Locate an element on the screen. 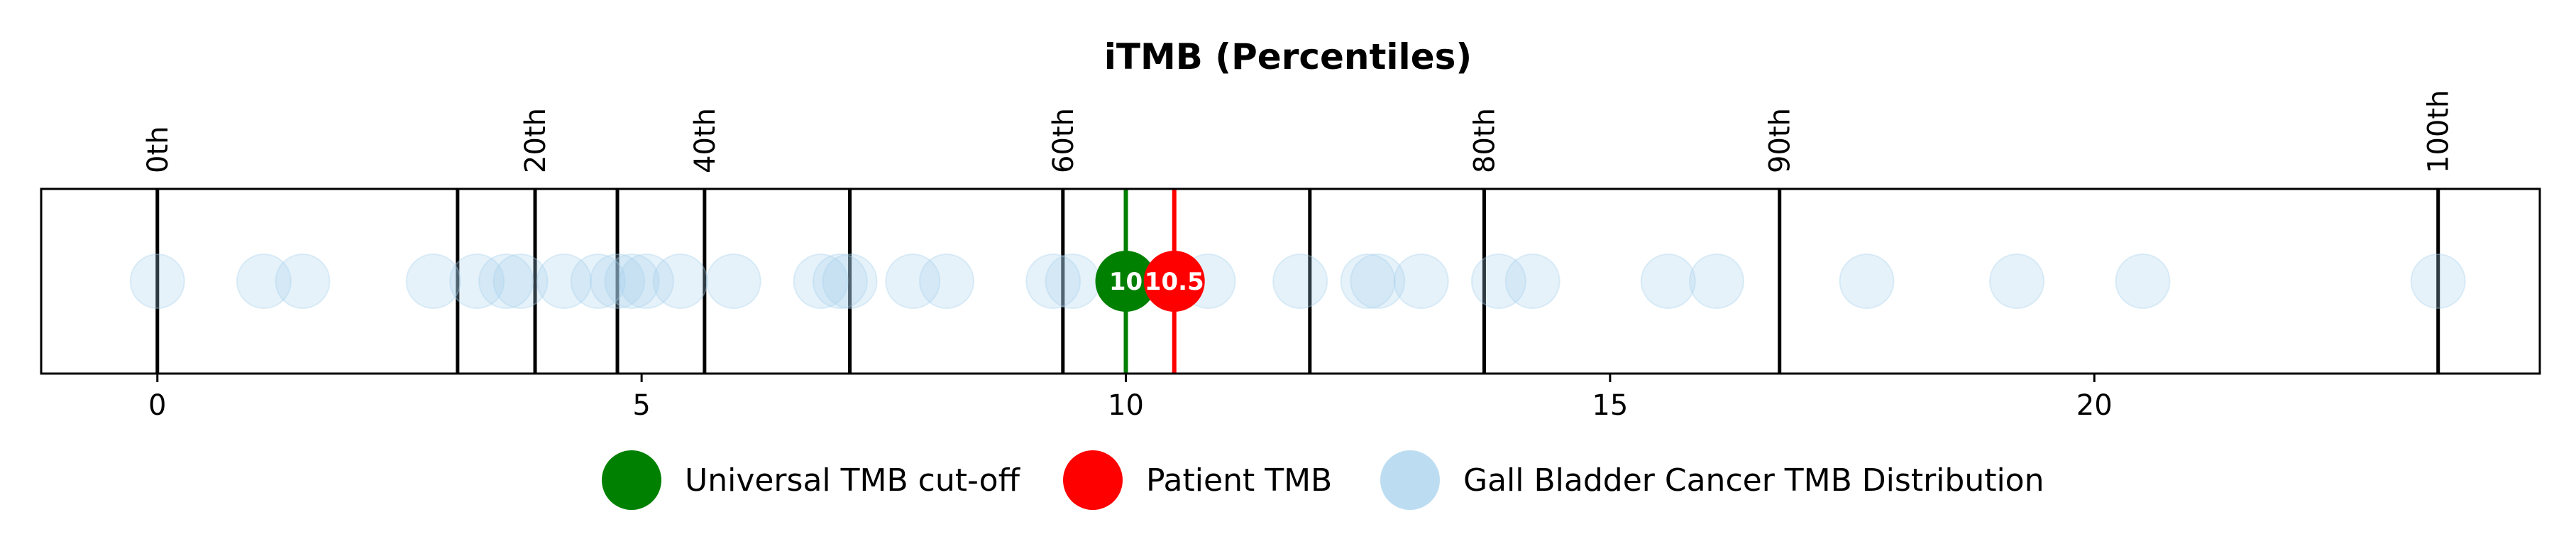  percentile-label: 100th is located at coordinates (2439, 132).